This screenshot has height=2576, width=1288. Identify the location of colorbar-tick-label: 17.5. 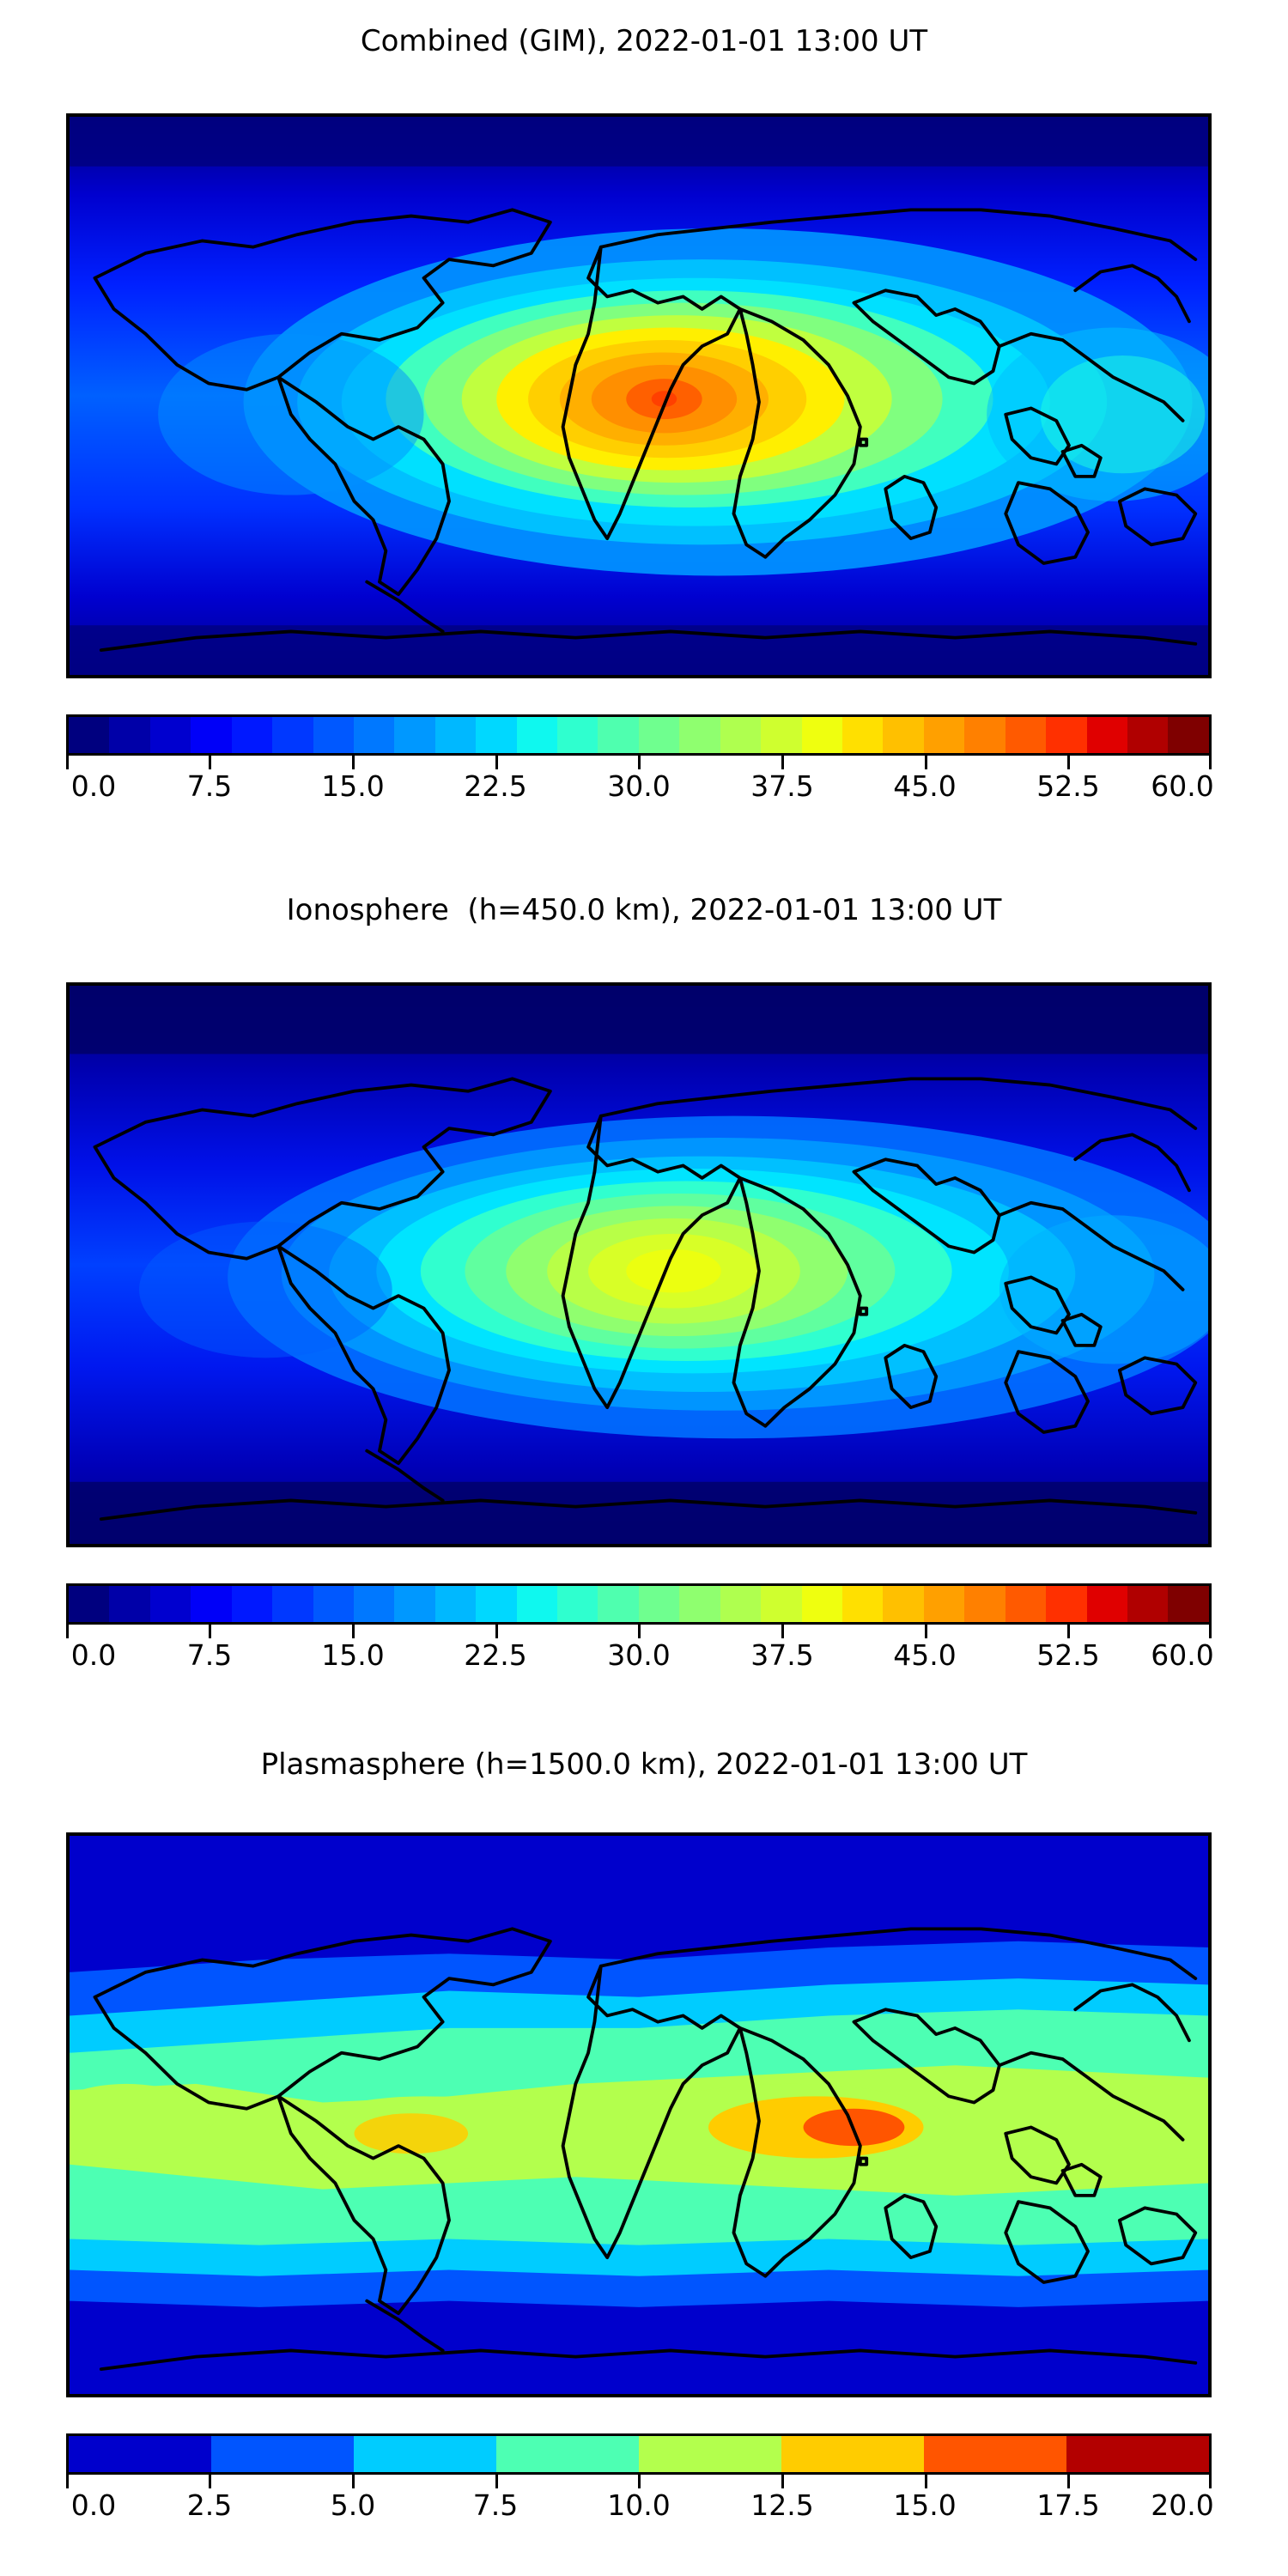
(1068, 2505).